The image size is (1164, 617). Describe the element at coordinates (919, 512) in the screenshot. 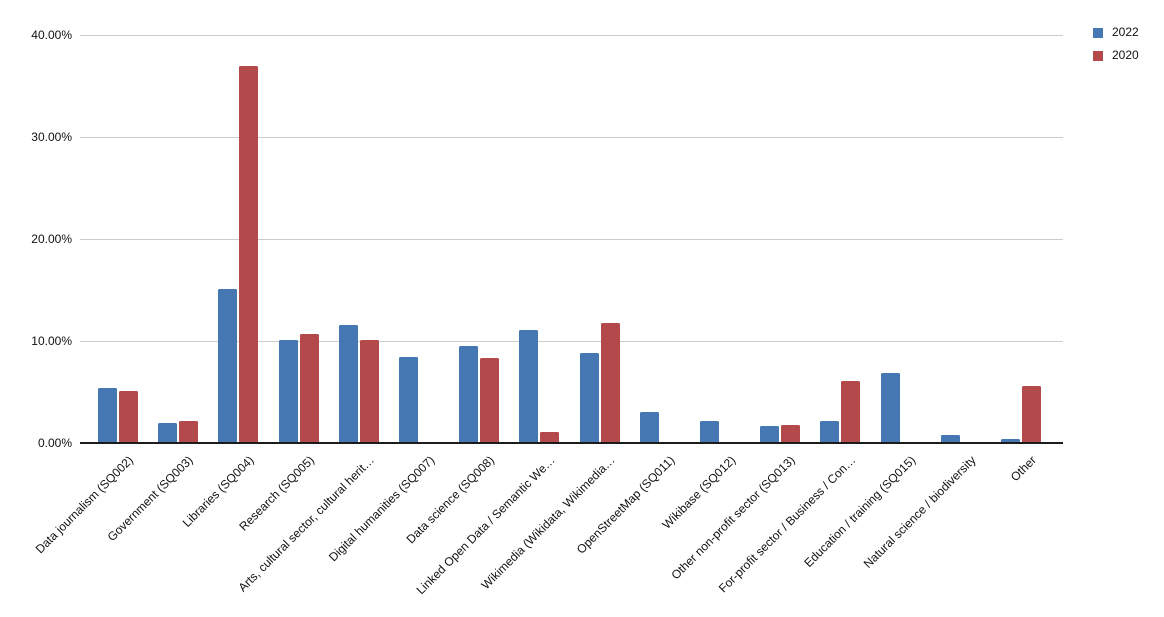

I see `x-axis-category-label: Natural science / biodiversity` at that location.